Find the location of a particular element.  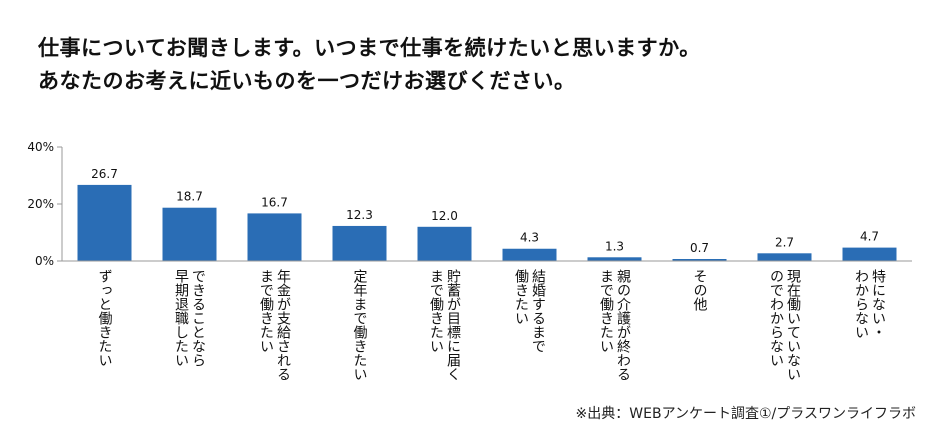

source-note: ※出典：WEBアンケート調査①/プラスワンライフラボ is located at coordinates (745, 414).